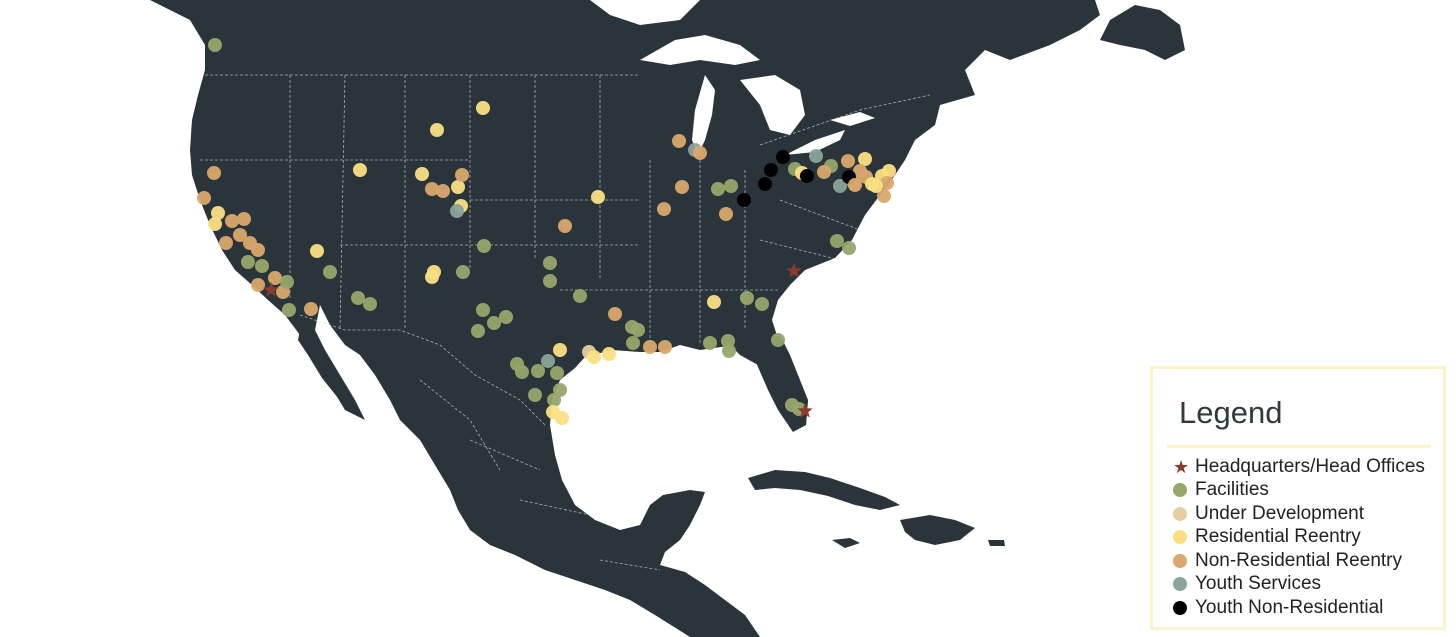  What do you see at coordinates (1278, 537) in the screenshot?
I see `legend-label: Residential Reentry` at bounding box center [1278, 537].